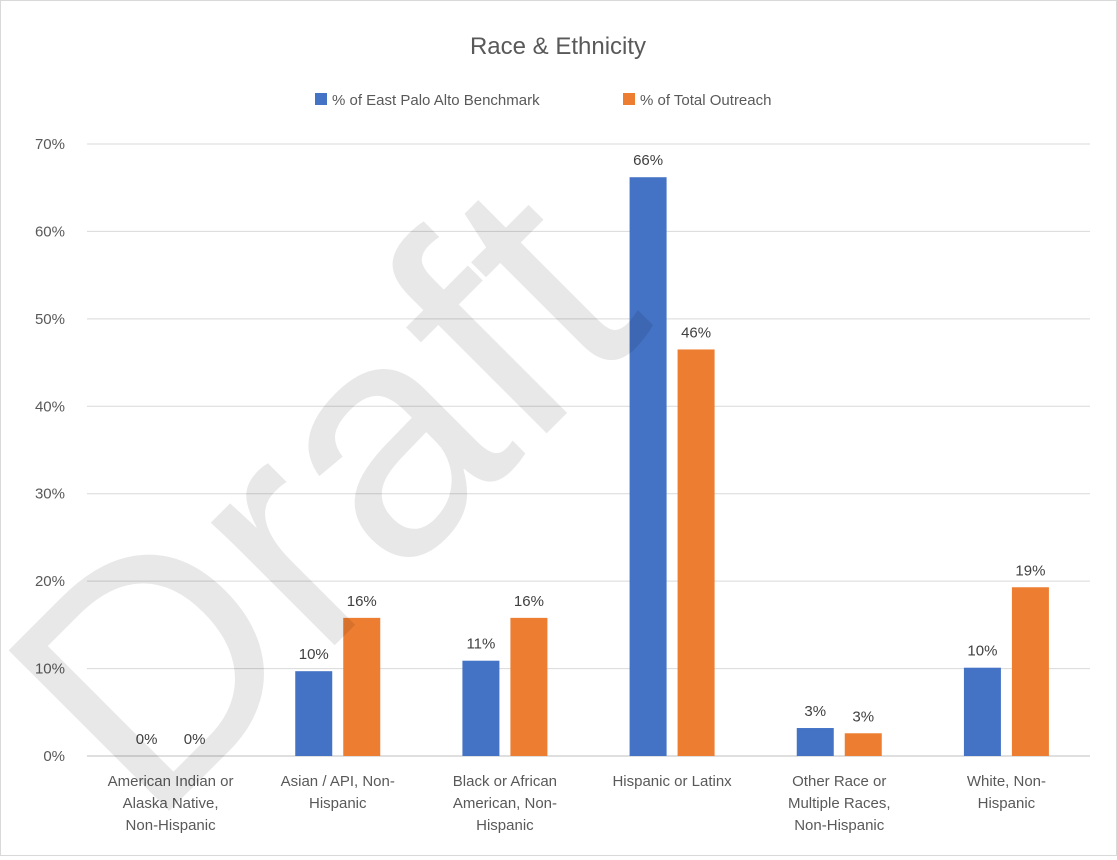  Describe the element at coordinates (558, 46) in the screenshot. I see `chart-title: Race & Ethnicity` at that location.